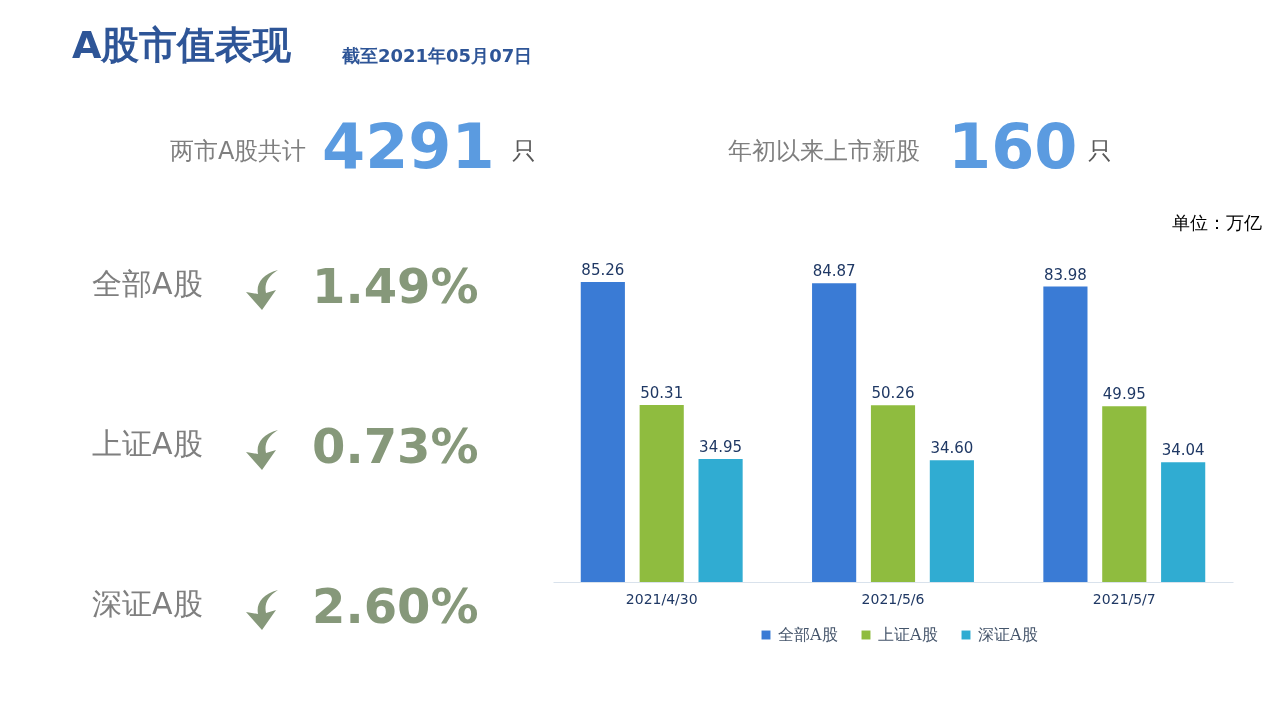 The image size is (1280, 720). Describe the element at coordinates (395, 286) in the screenshot. I see `text: 1.49%` at that location.